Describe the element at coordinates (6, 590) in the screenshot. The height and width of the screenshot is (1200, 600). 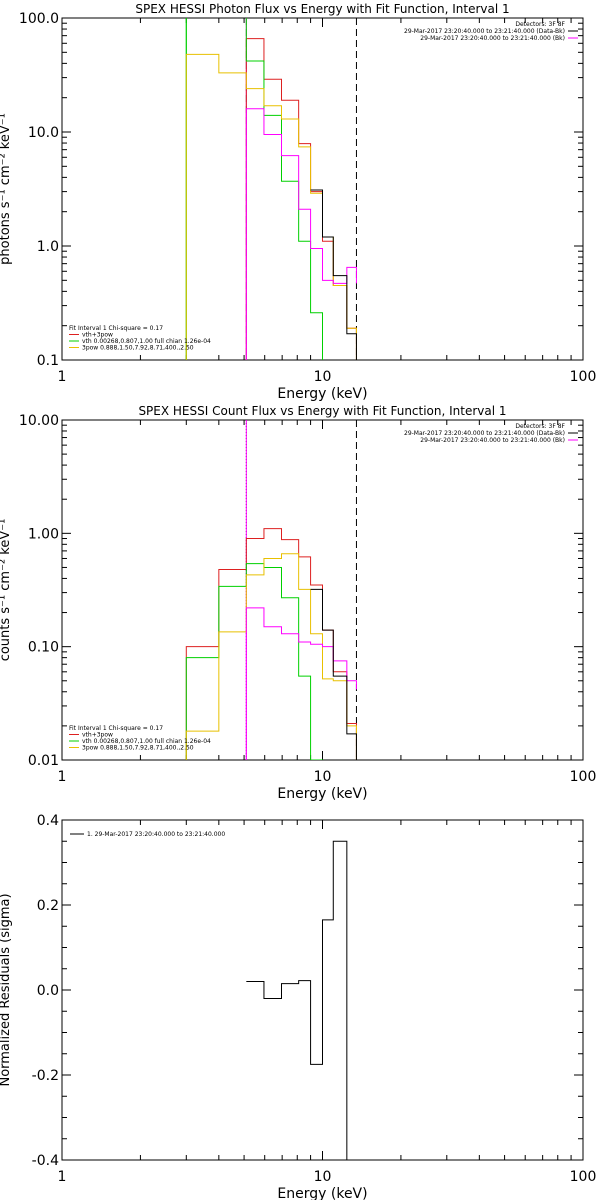
I see `y-axis-label: counts s⁻¹ cm⁻² keV⁻¹` at that location.